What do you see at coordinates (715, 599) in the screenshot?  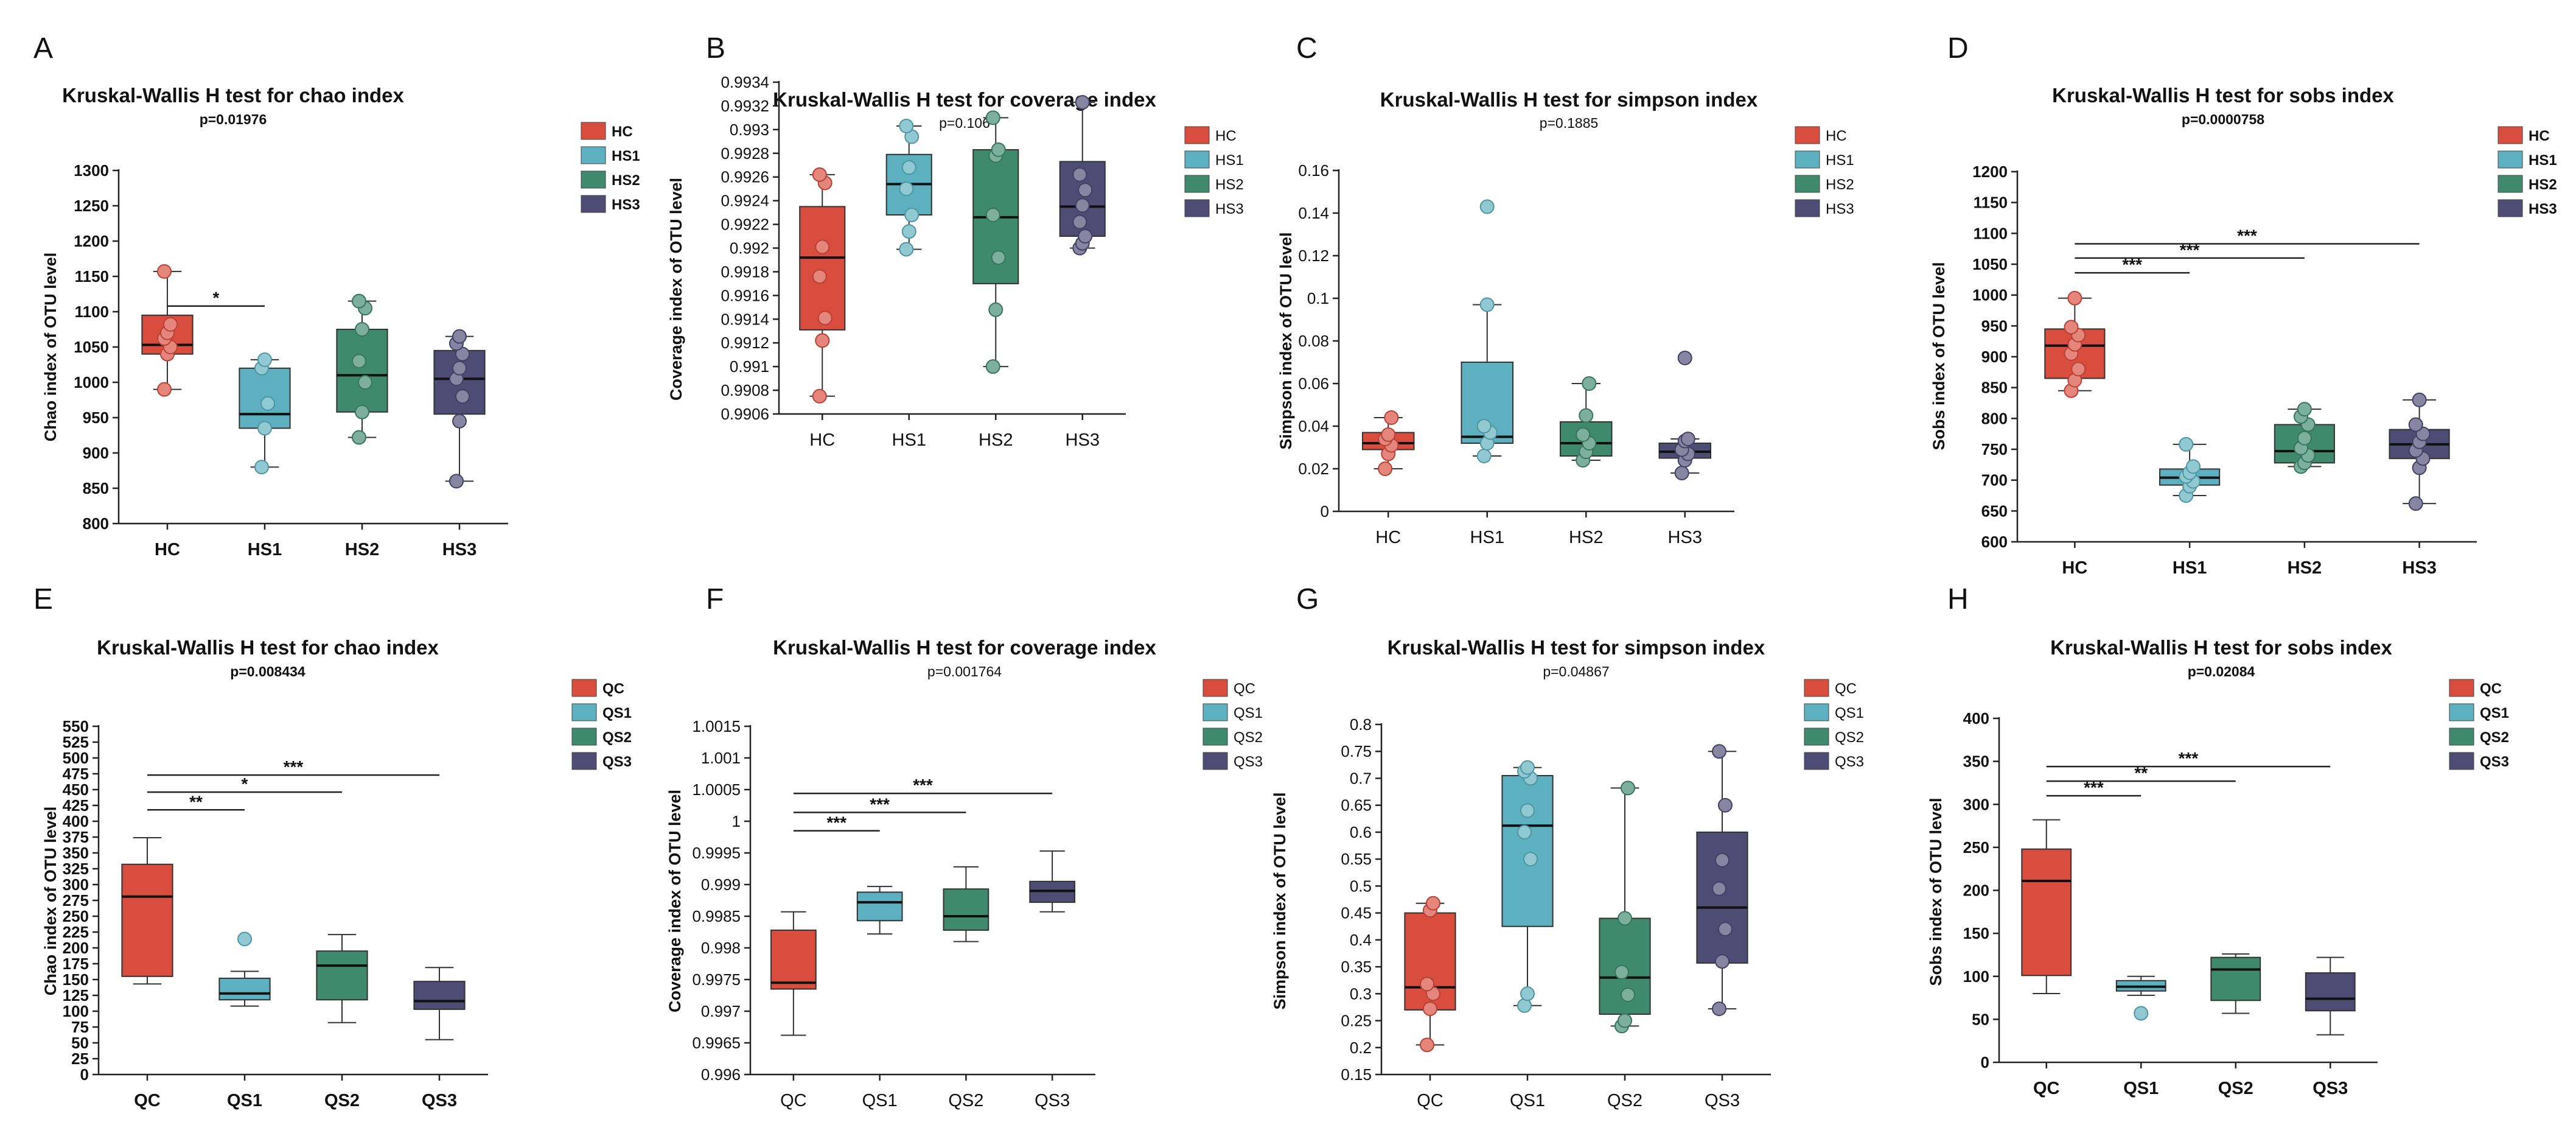 I see `panel-letter: F` at bounding box center [715, 599].